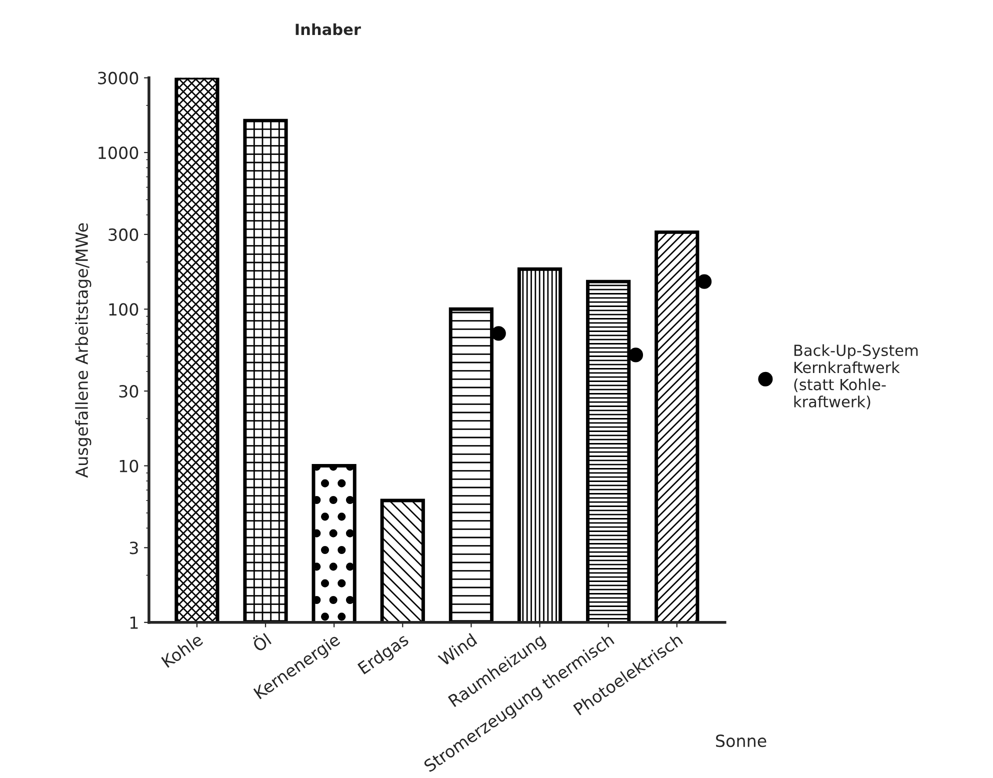 This screenshot has height=778, width=993. I want to click on y-axis-title: Ausgefallene Arbeitstage/MWe, so click(83, 350).